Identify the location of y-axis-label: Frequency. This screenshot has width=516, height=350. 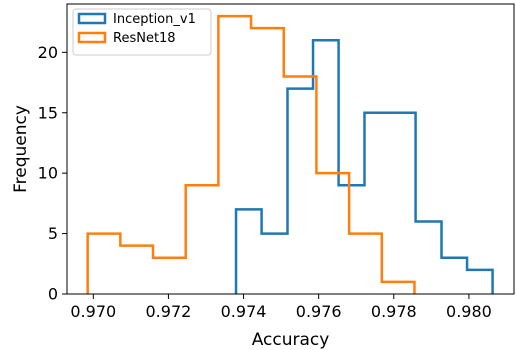
(21, 149).